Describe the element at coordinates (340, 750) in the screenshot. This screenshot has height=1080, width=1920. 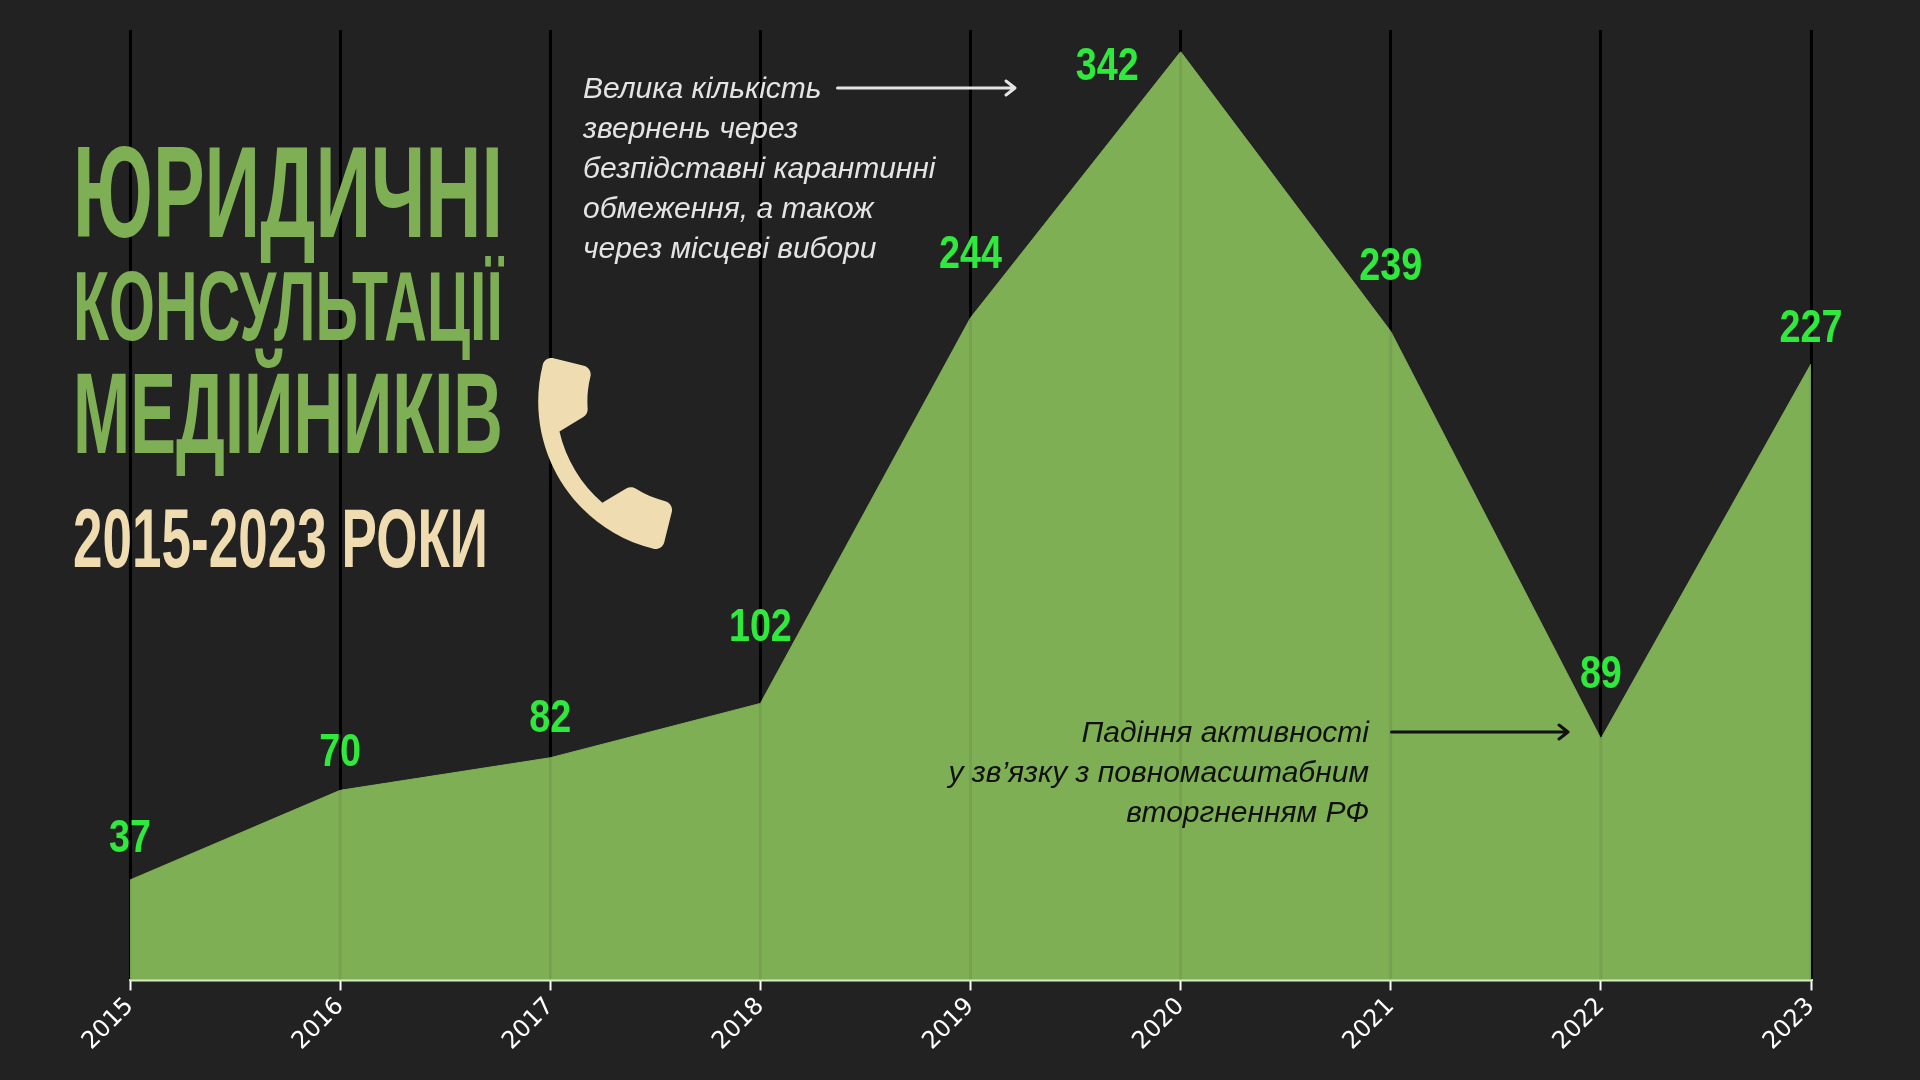
I see `data-label: 70` at that location.